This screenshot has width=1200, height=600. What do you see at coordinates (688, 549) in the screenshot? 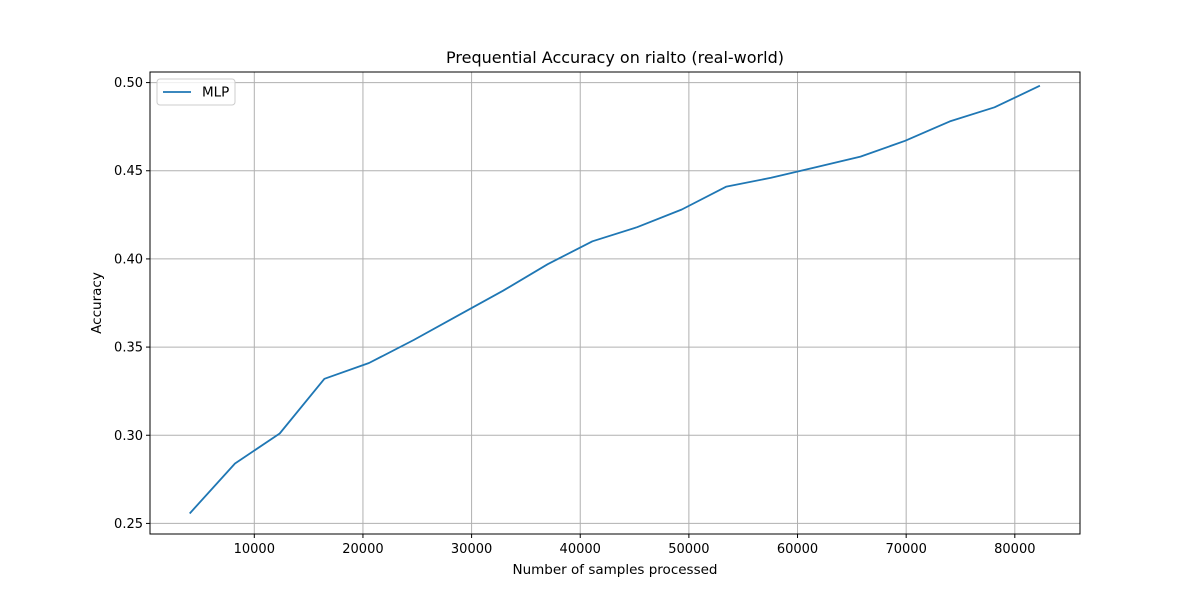
I see `x-tick-label: 50000` at bounding box center [688, 549].